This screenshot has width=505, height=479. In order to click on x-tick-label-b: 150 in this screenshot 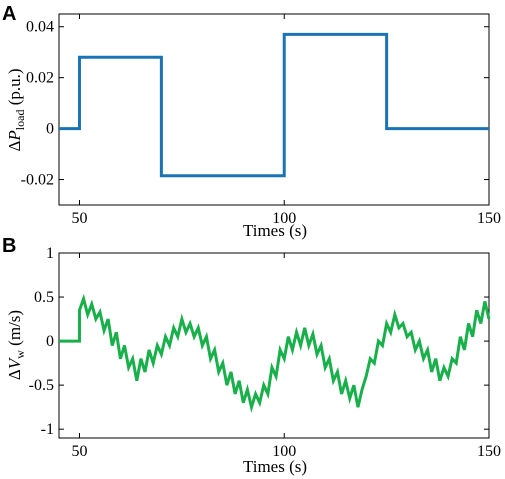, I will do `click(489, 451)`.